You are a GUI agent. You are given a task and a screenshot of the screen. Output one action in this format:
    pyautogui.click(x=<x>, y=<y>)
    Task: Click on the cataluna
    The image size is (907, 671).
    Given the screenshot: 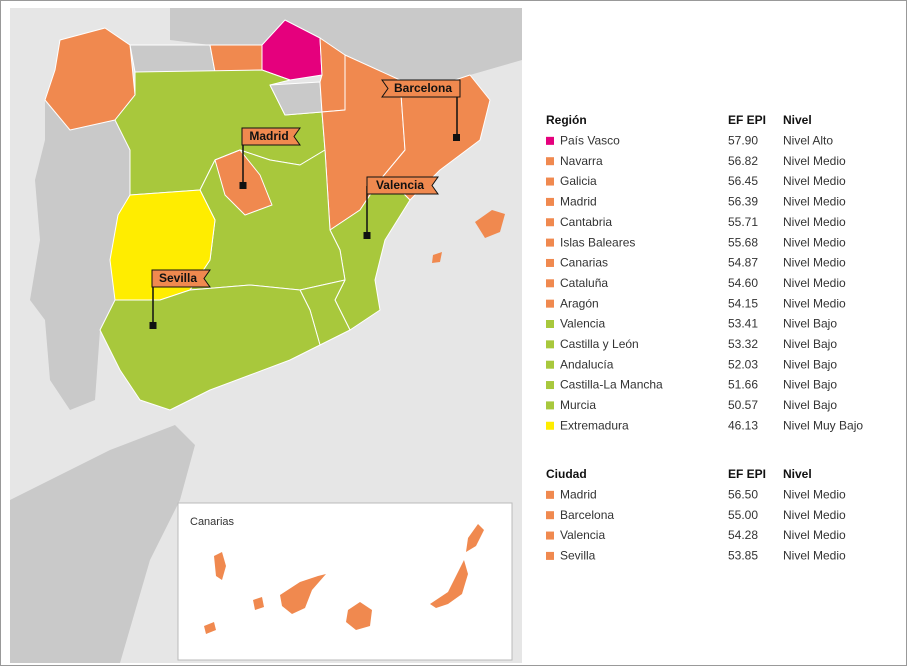 What is the action you would take?
    pyautogui.click(x=435, y=137)
    